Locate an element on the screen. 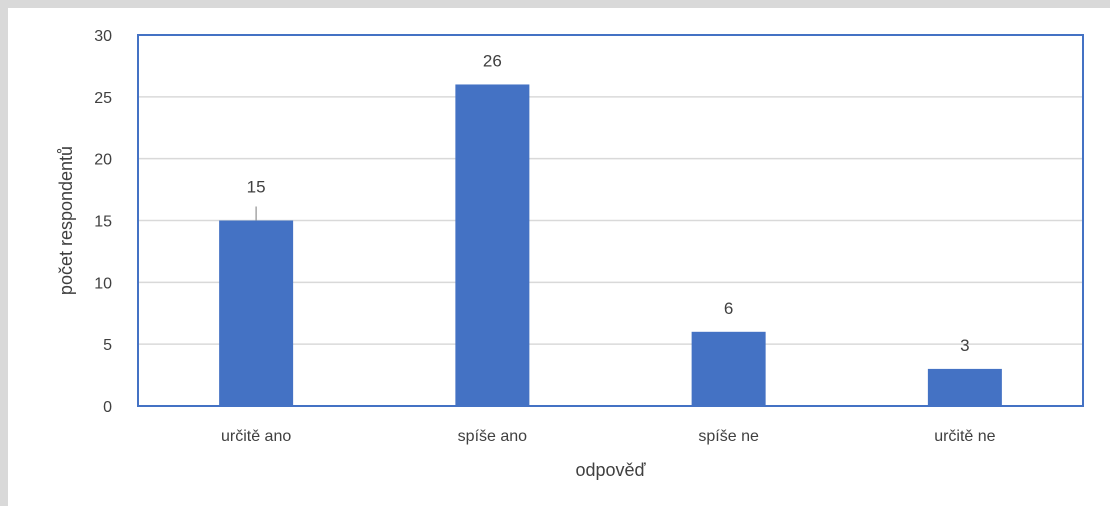 The image size is (1110, 506). data-label: 6 is located at coordinates (728, 308).